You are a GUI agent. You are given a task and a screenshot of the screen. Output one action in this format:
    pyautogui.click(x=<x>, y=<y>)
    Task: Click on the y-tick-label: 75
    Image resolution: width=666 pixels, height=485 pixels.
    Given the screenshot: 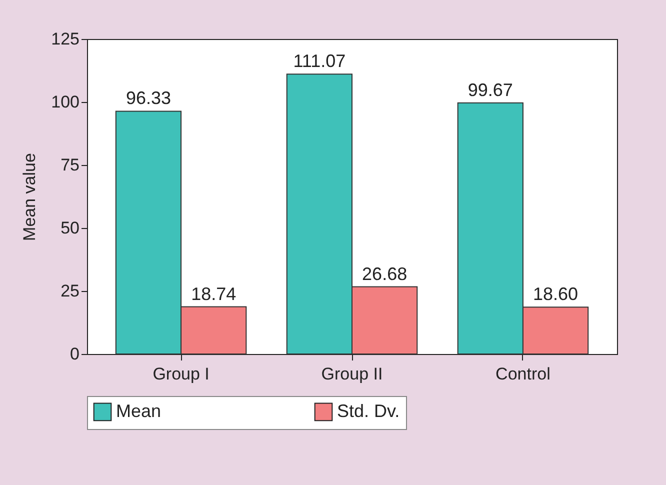 What is the action you would take?
    pyautogui.click(x=70, y=165)
    